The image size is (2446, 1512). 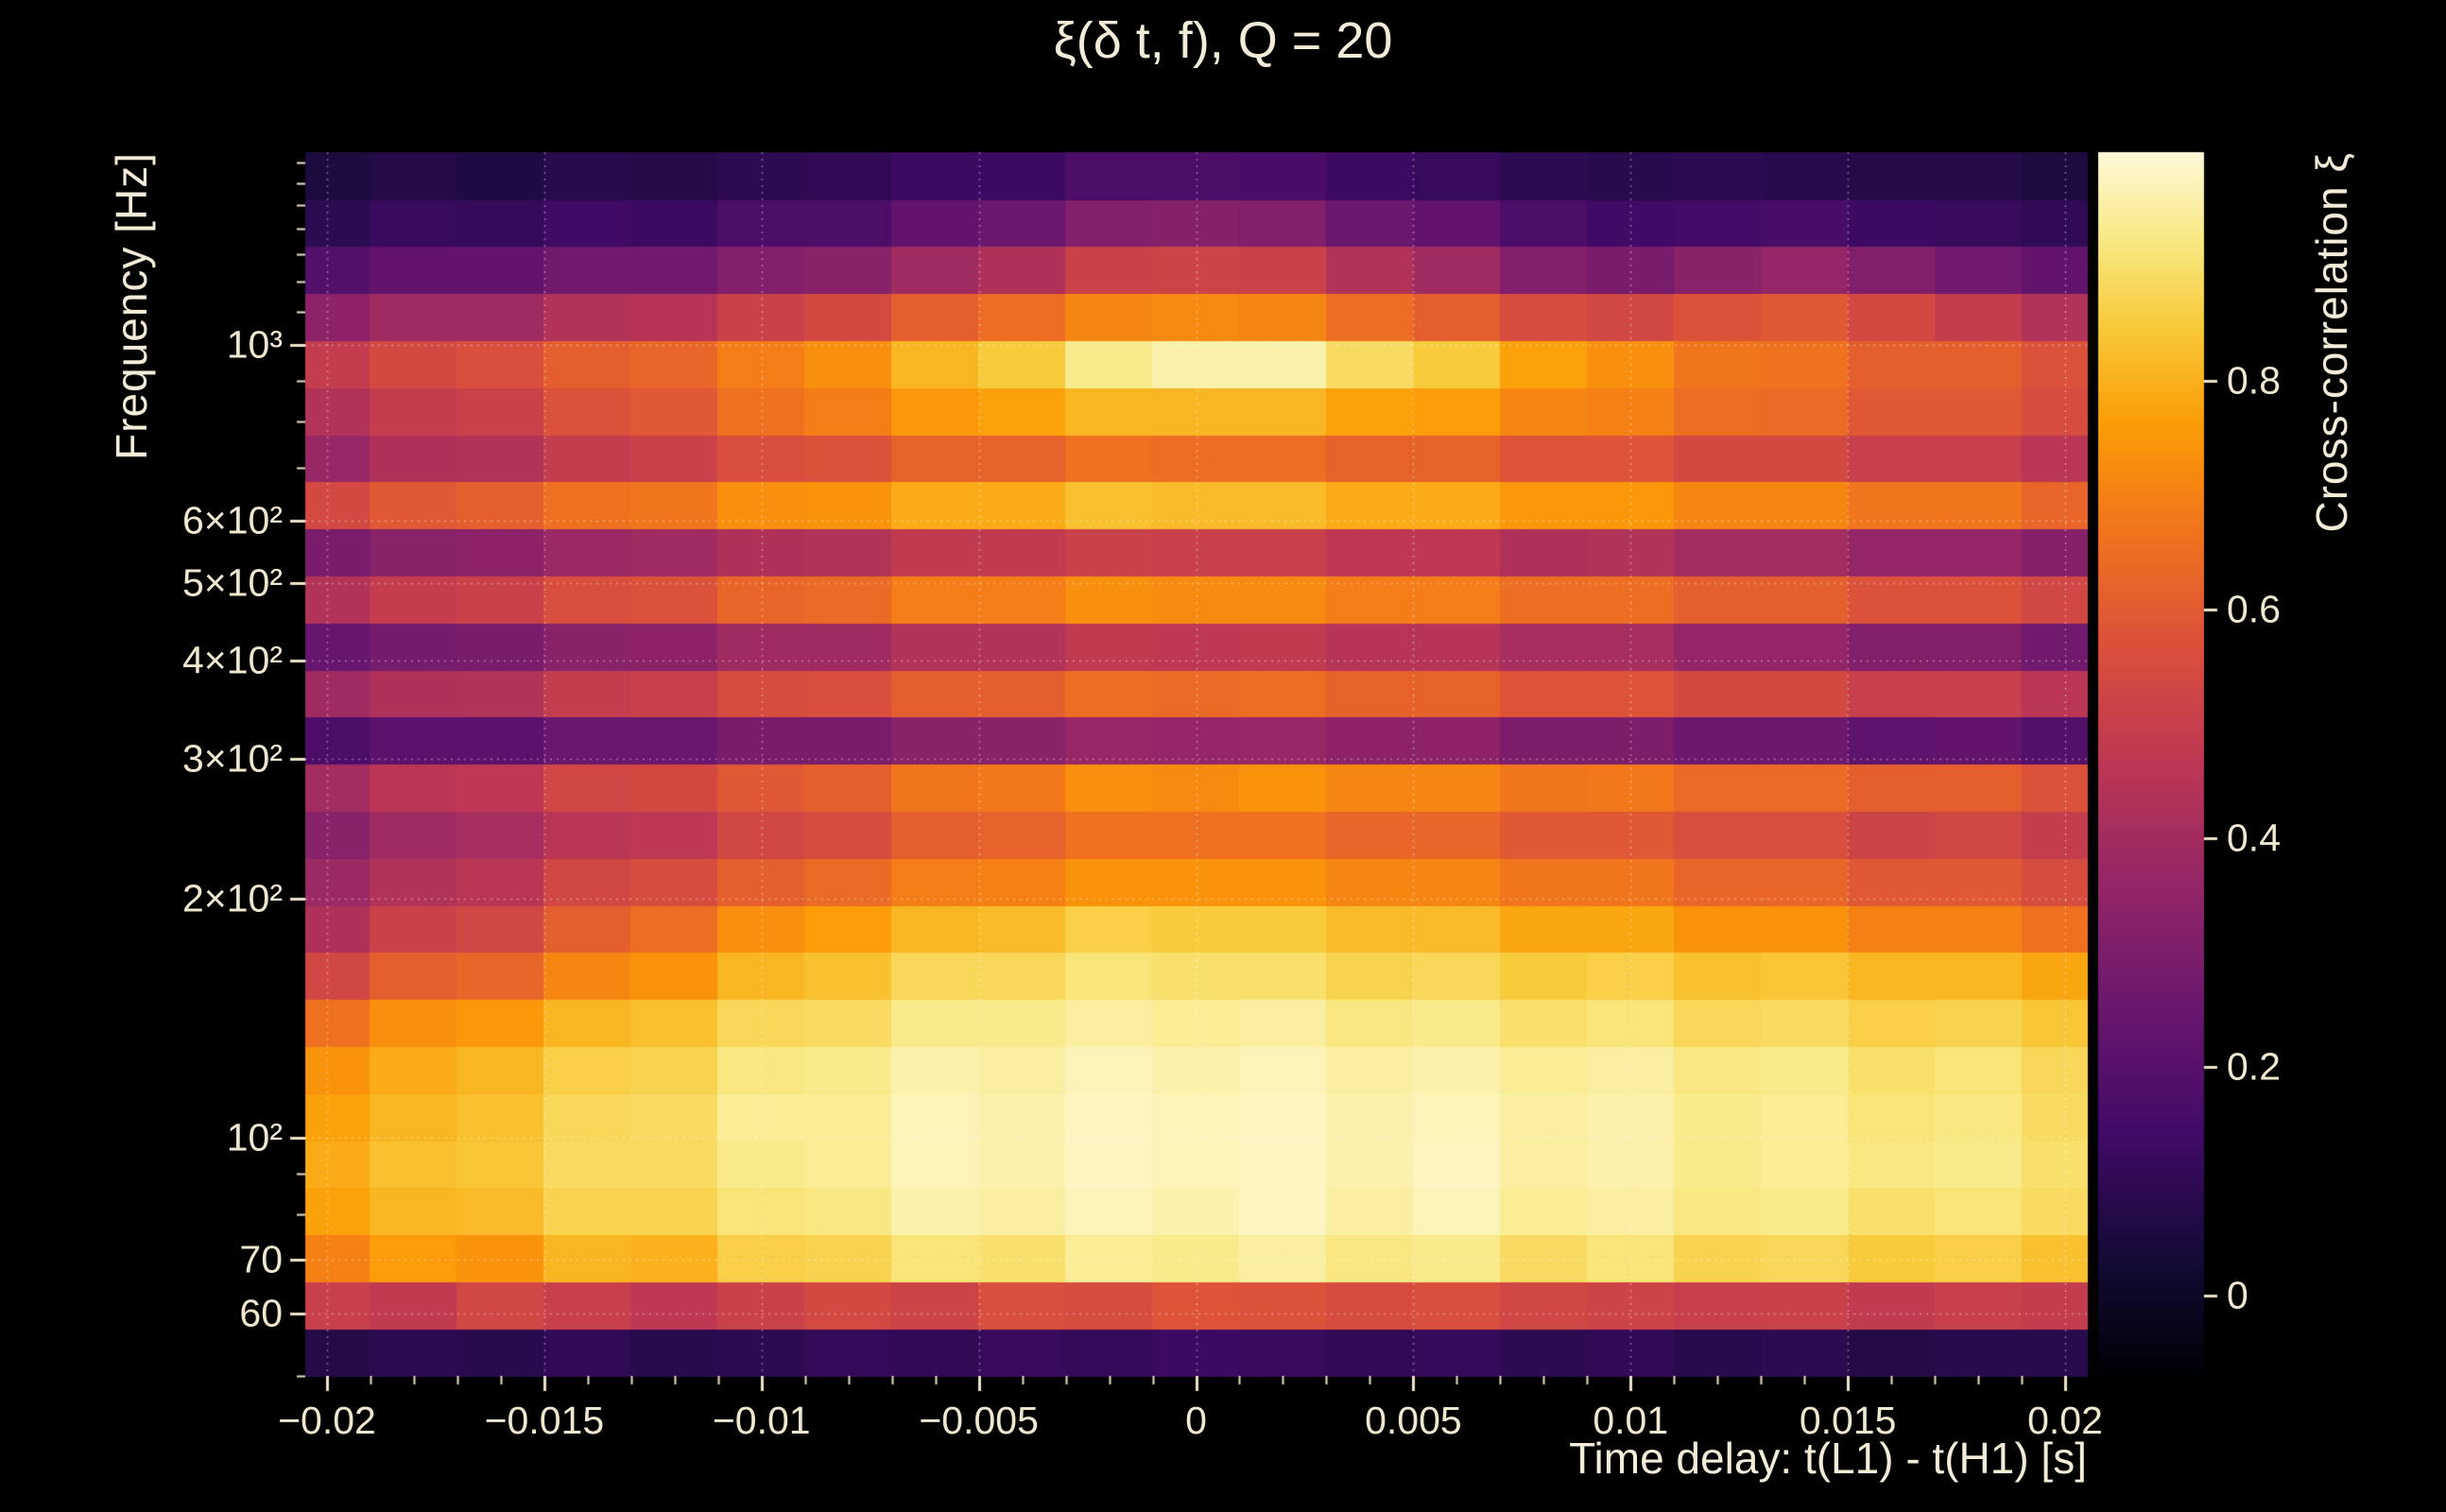 I want to click on x-tick-label: 0, so click(x=1196, y=1420).